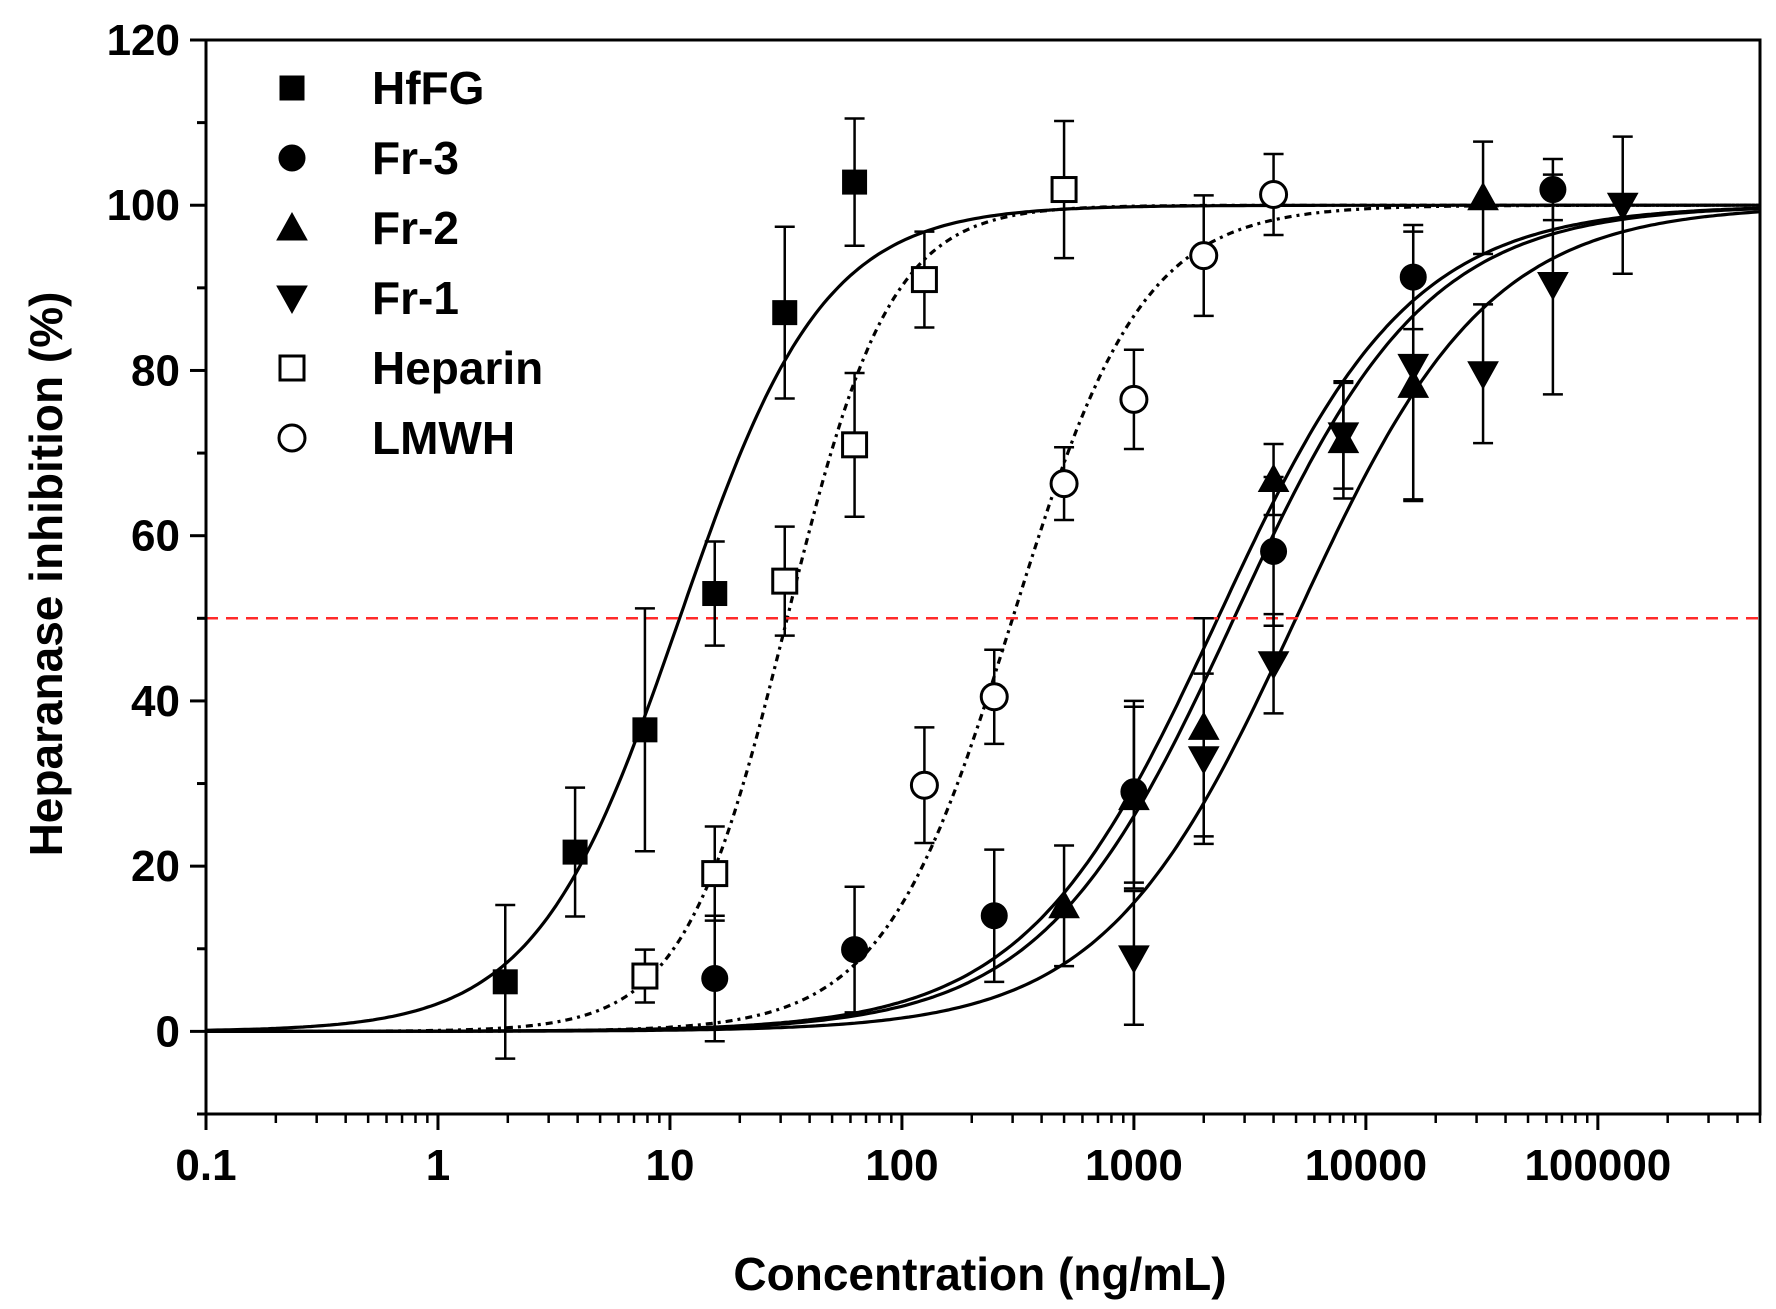 The height and width of the screenshot is (1309, 1776). I want to click on legend-label-fr-3: Fr-3, so click(415, 158).